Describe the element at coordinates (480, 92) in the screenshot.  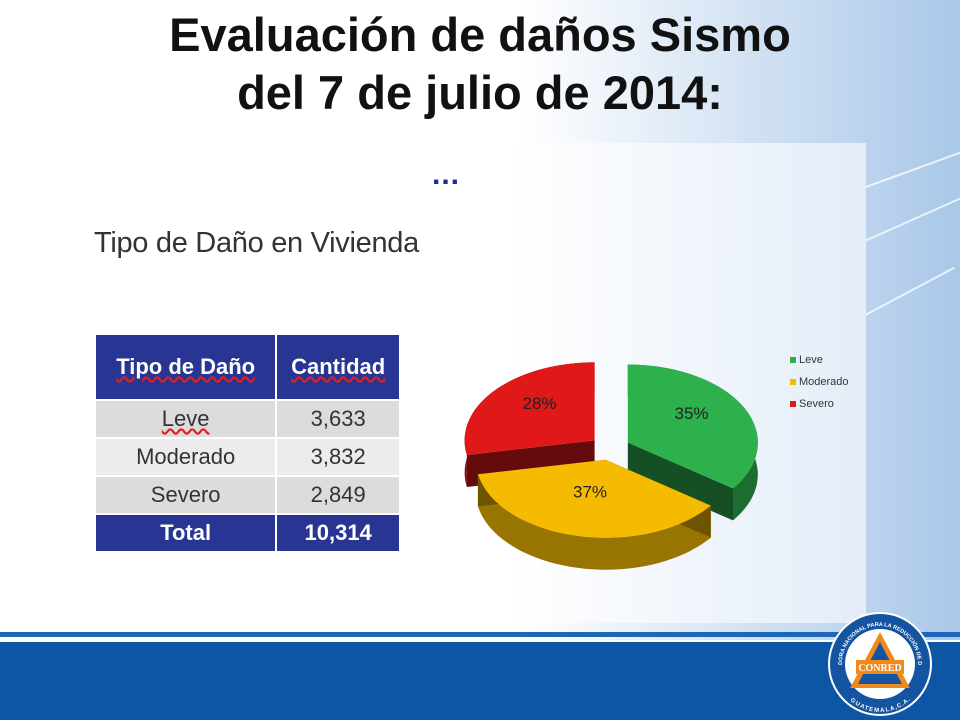
I see `title-line-2: del 7 de julio de 2014:` at that location.